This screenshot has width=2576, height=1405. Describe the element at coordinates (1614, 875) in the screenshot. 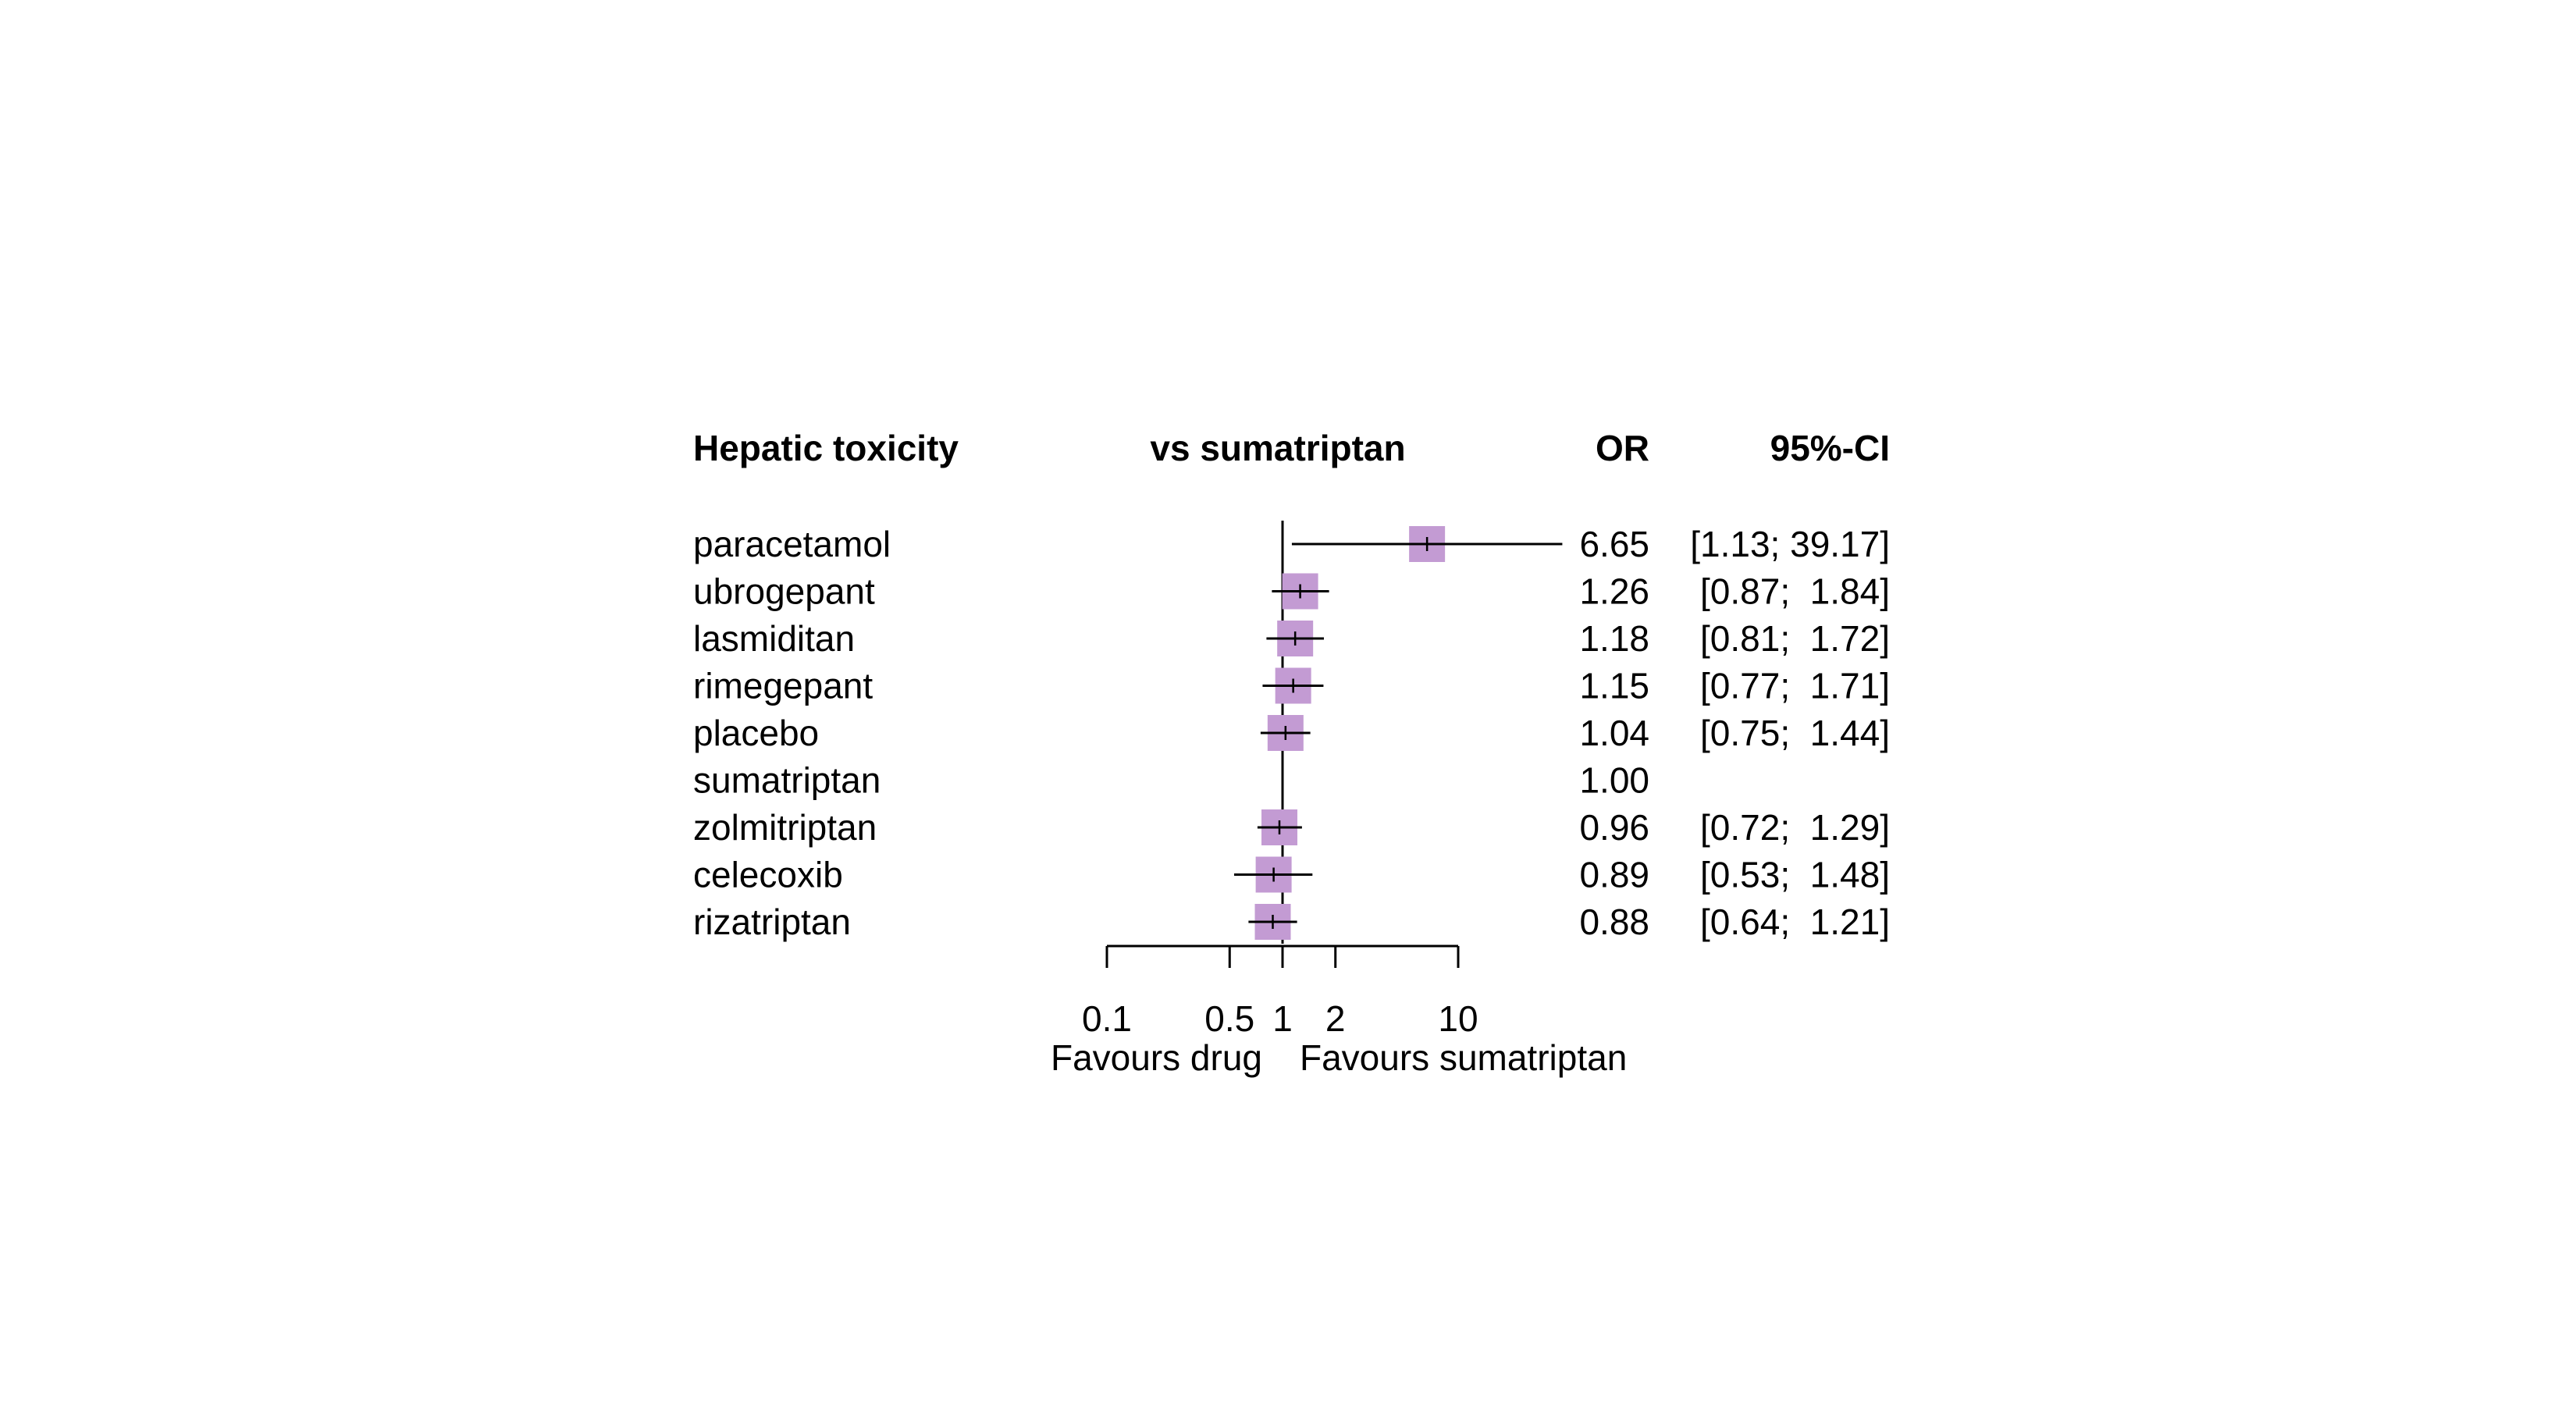

I see `or-value: 0.89` at that location.